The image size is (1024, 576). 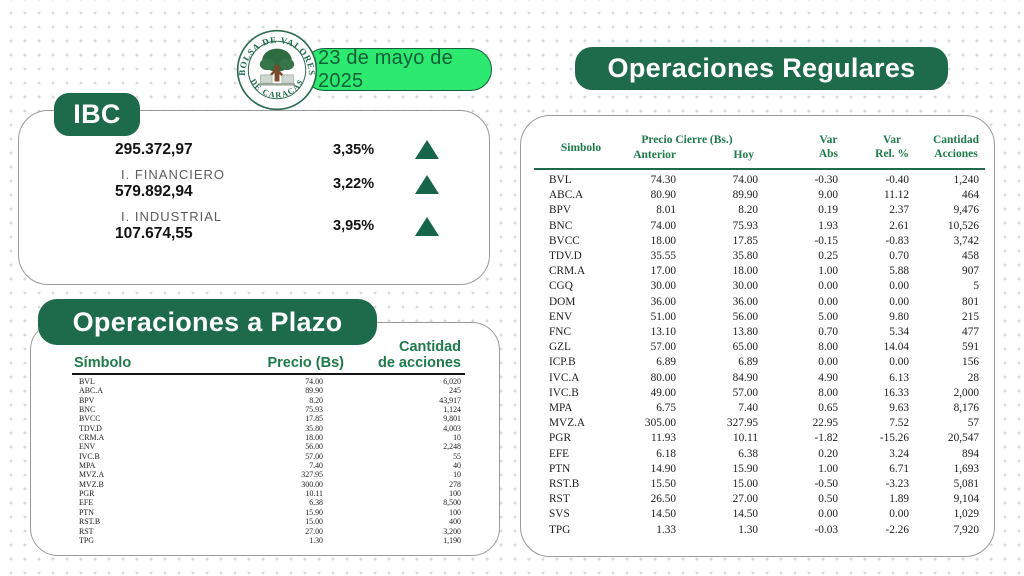 I want to click on regulares-table-row: BPV 8.01 8.20 0.19 2.37 9,476, so click(x=762, y=210).